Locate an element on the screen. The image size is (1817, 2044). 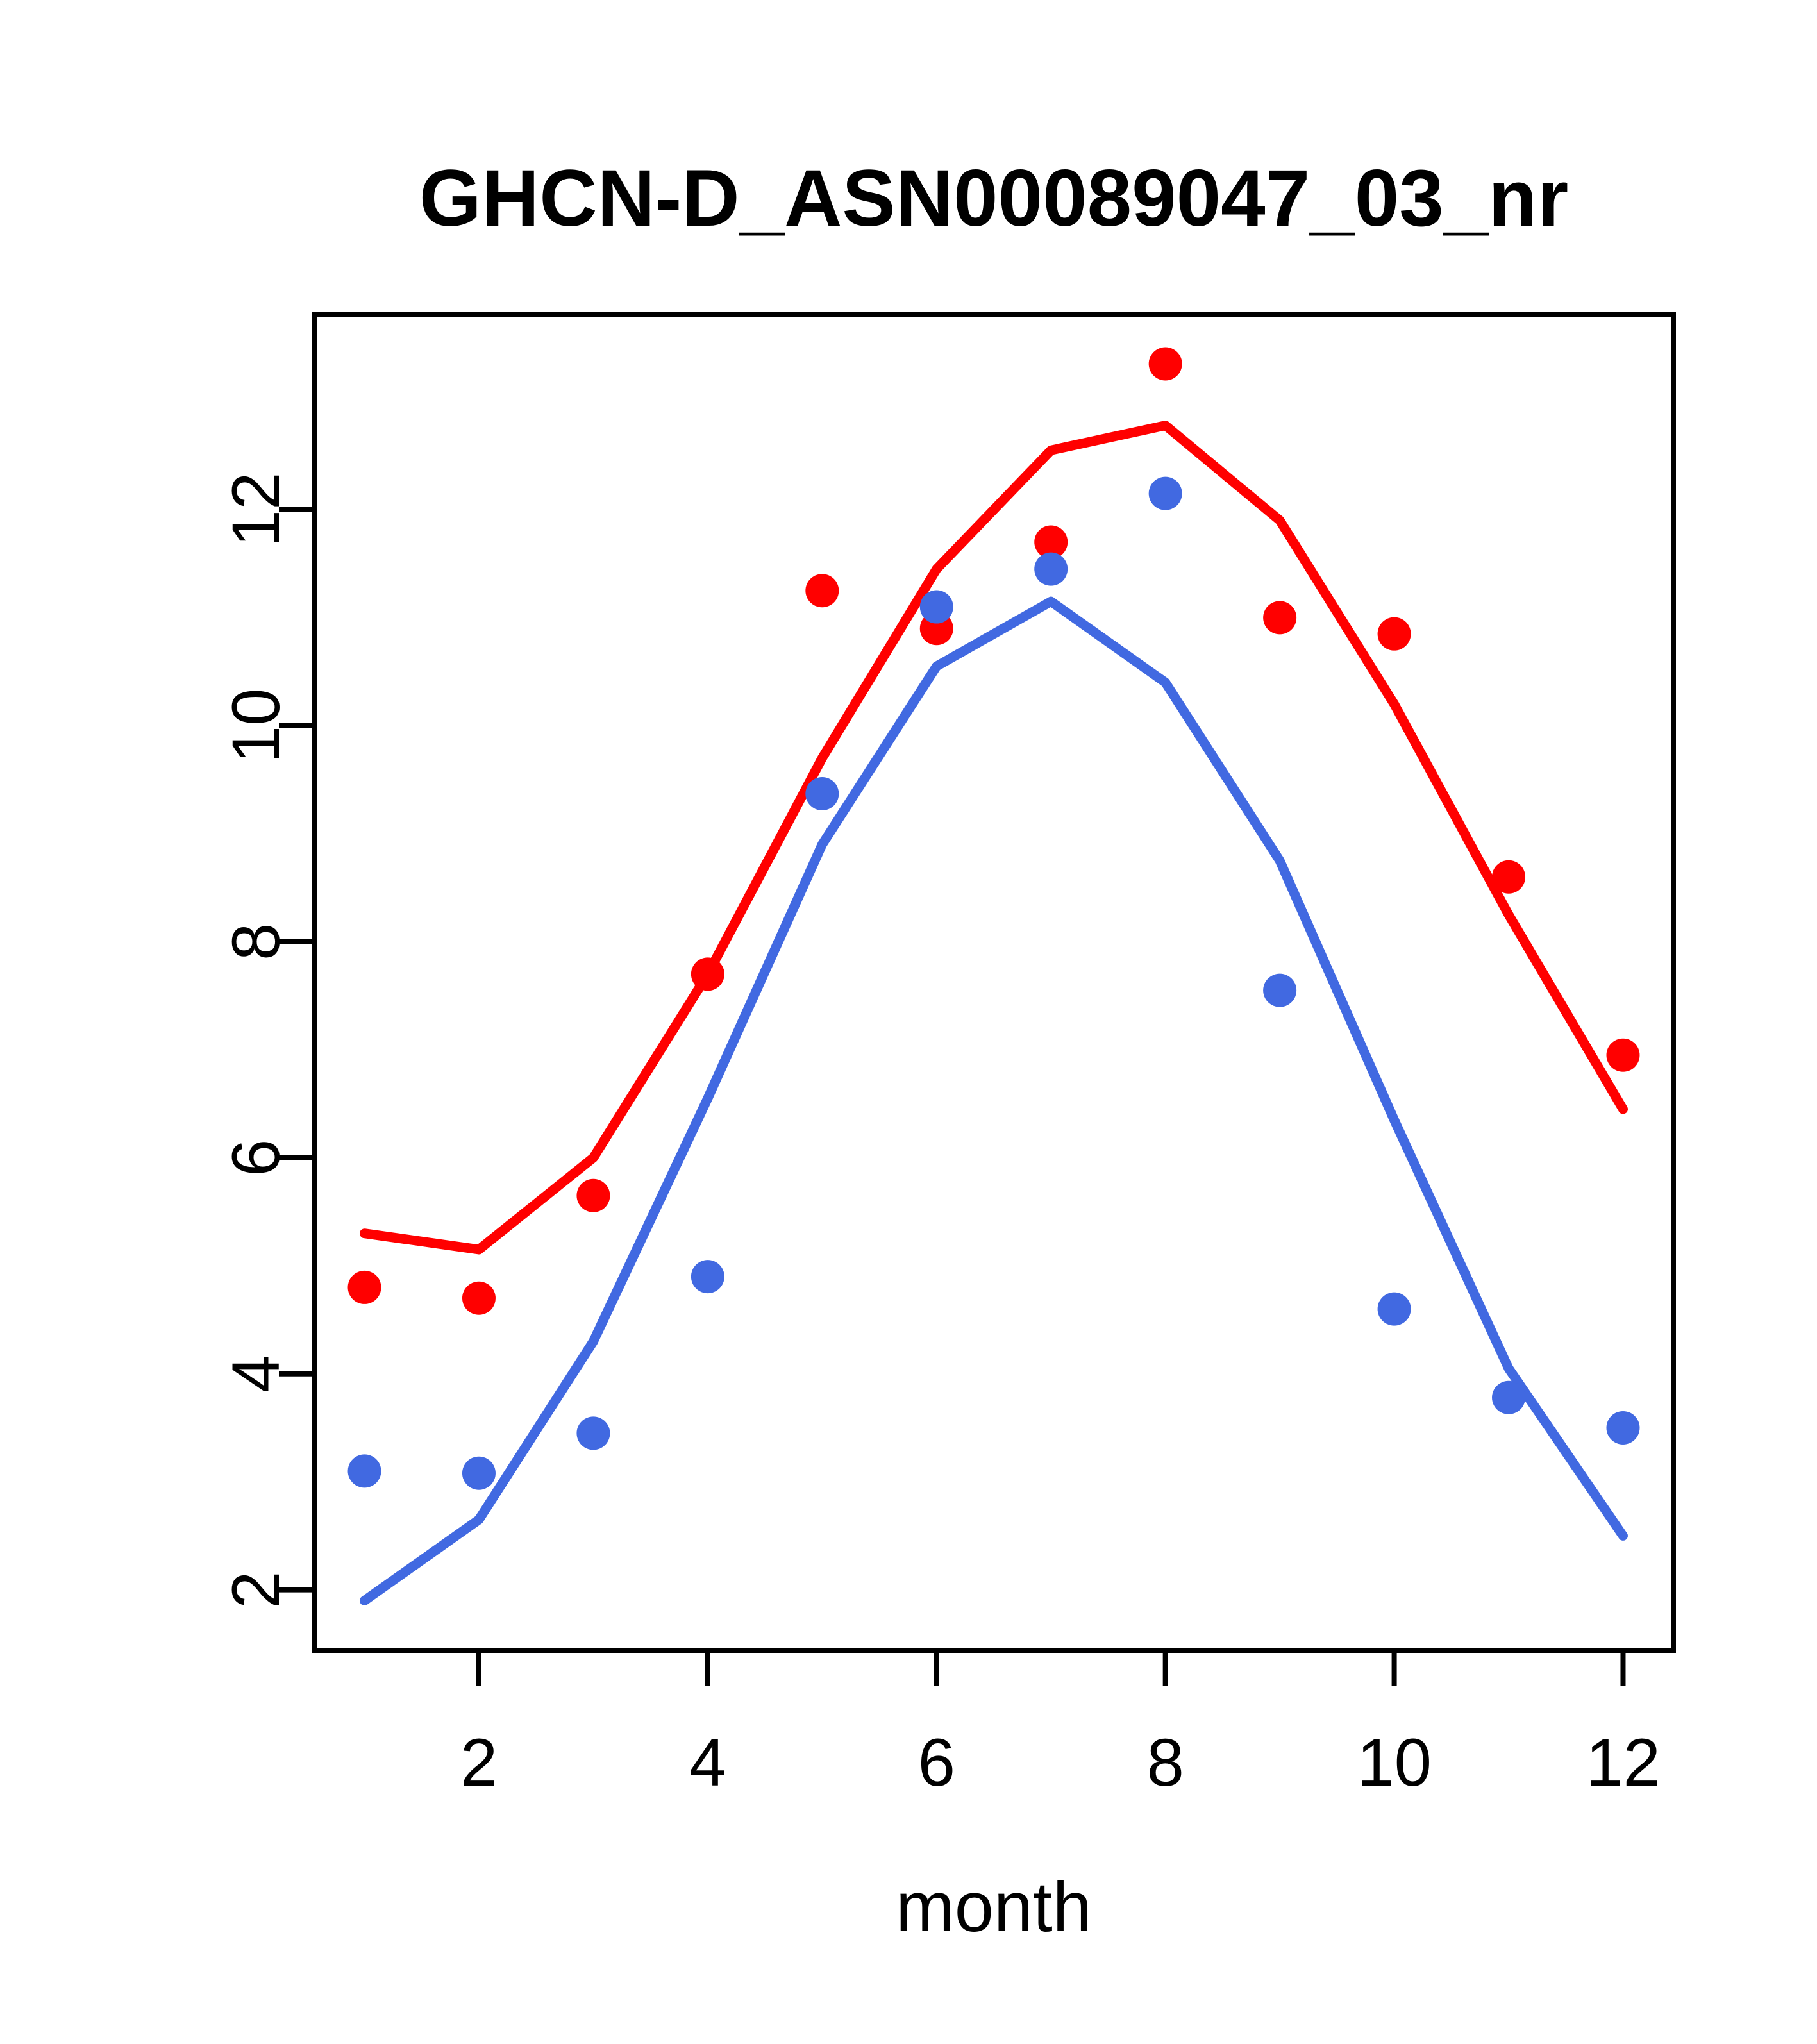
y-tick-label: 6 is located at coordinates (256, 1158).